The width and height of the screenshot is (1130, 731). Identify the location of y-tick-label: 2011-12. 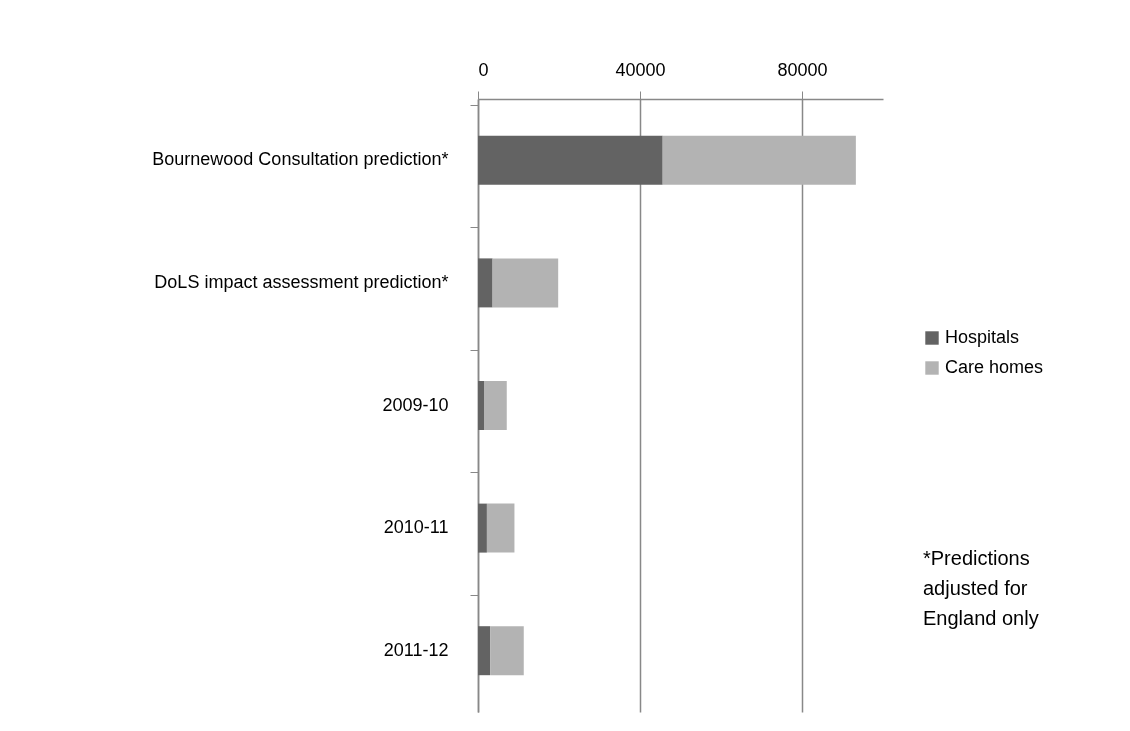
(416, 649).